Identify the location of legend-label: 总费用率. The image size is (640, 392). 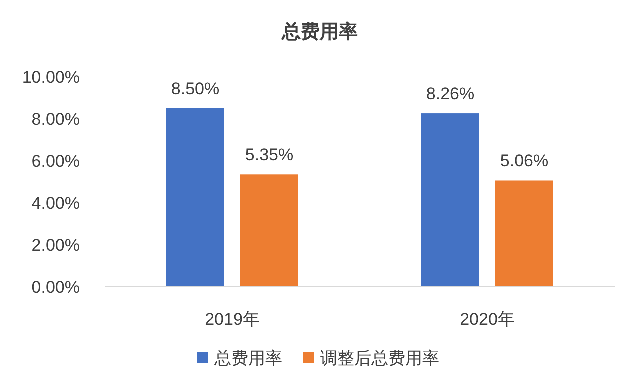
(248, 358).